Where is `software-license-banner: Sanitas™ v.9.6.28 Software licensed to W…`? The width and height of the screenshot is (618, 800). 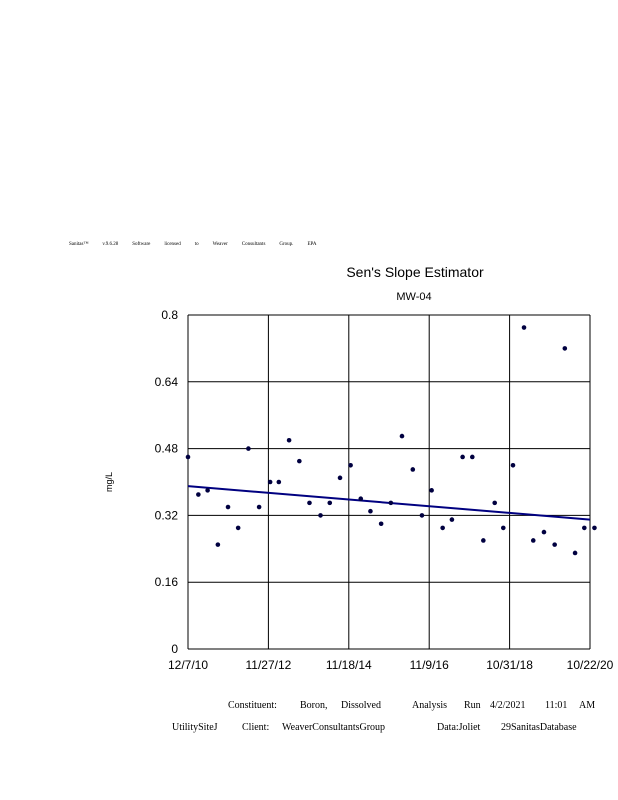
software-license-banner: Sanitas™ v.9.6.28 Software licensed to W… is located at coordinates (199, 247).